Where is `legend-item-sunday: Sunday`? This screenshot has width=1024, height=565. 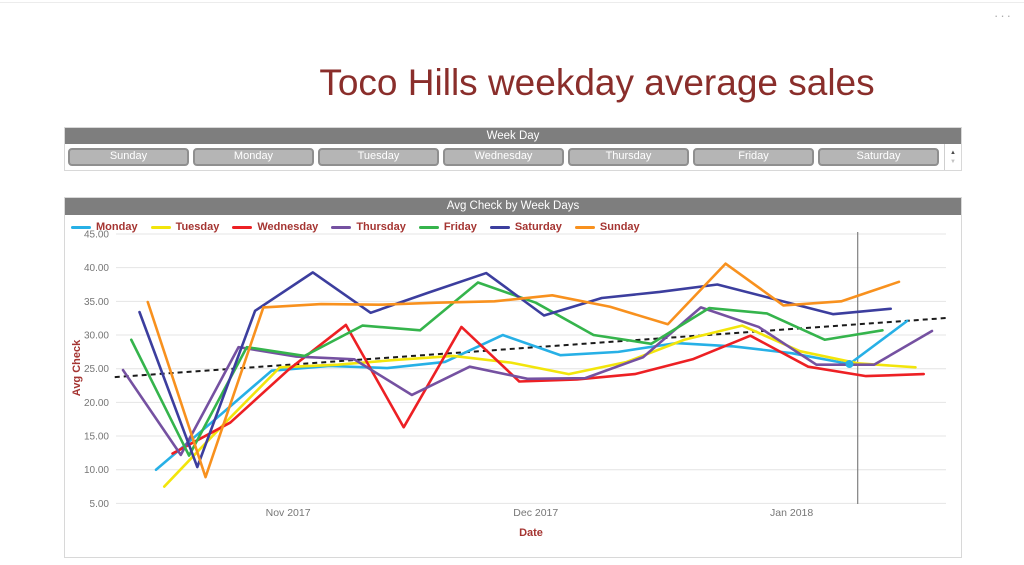
legend-item-sunday: Sunday is located at coordinates (607, 227).